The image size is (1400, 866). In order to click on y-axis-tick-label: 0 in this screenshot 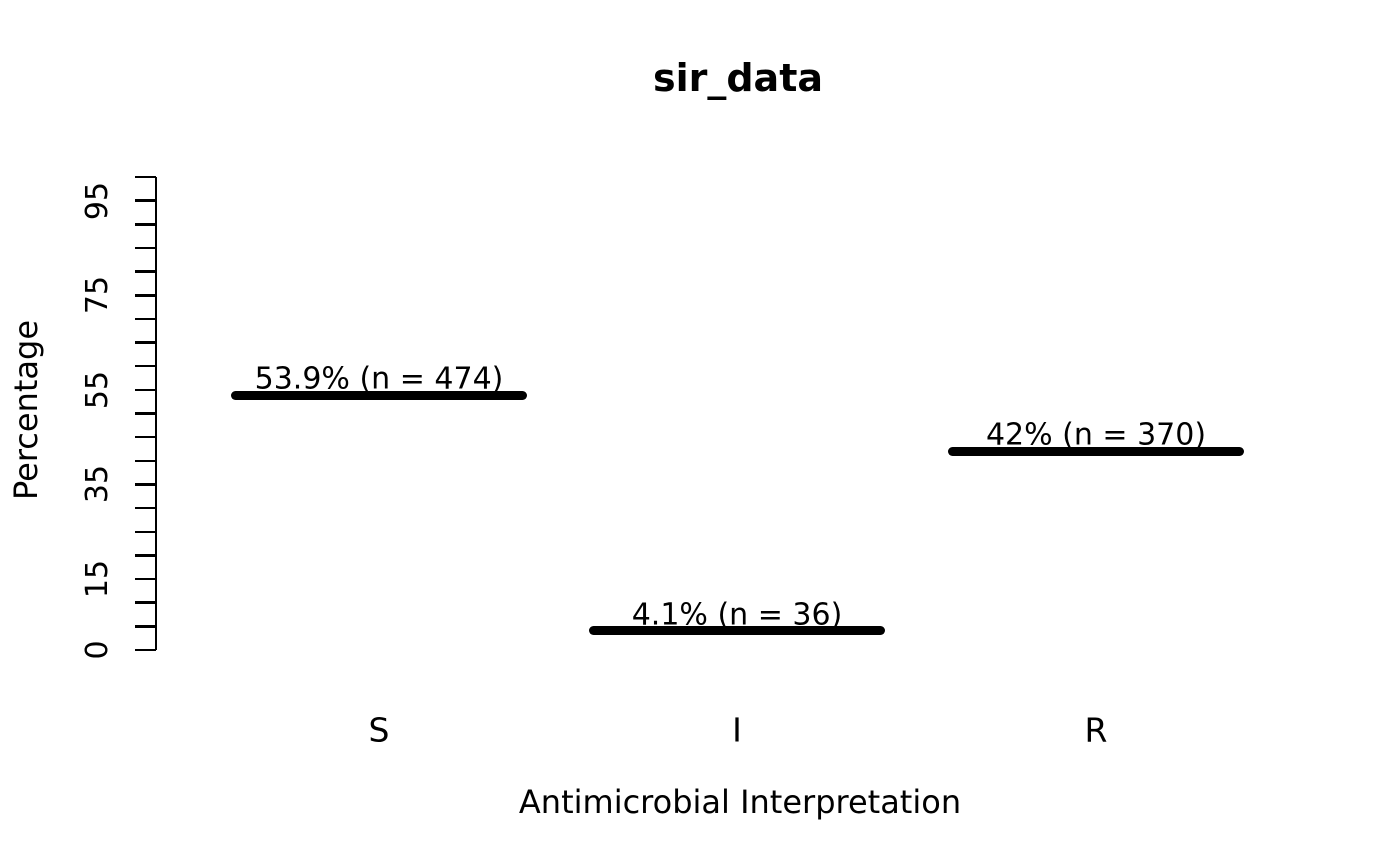, I will do `click(97, 650)`.